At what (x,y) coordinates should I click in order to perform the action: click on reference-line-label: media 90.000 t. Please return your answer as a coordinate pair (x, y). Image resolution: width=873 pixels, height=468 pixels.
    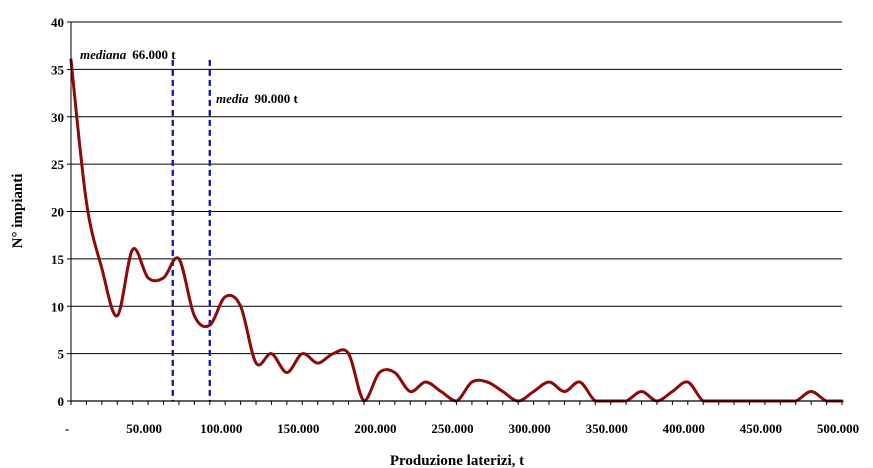
    Looking at the image, I should click on (257, 98).